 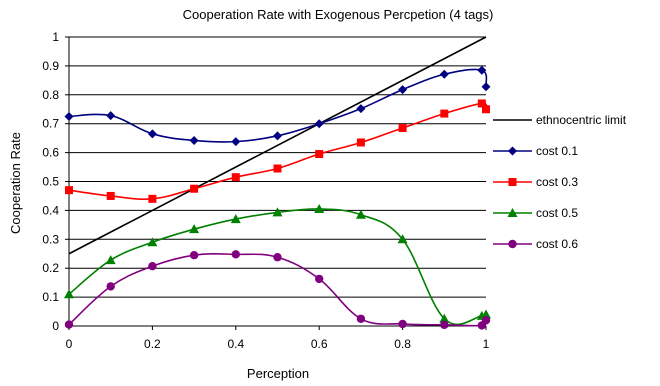 What do you see at coordinates (55, 37) in the screenshot?
I see `y-tick-label: 1` at bounding box center [55, 37].